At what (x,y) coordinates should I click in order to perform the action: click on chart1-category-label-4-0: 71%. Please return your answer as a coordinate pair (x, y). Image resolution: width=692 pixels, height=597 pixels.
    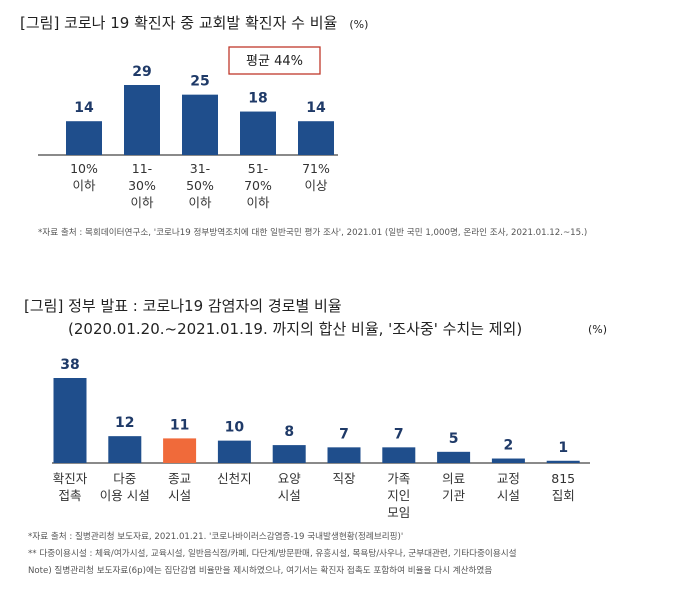
    Looking at the image, I should click on (316, 168).